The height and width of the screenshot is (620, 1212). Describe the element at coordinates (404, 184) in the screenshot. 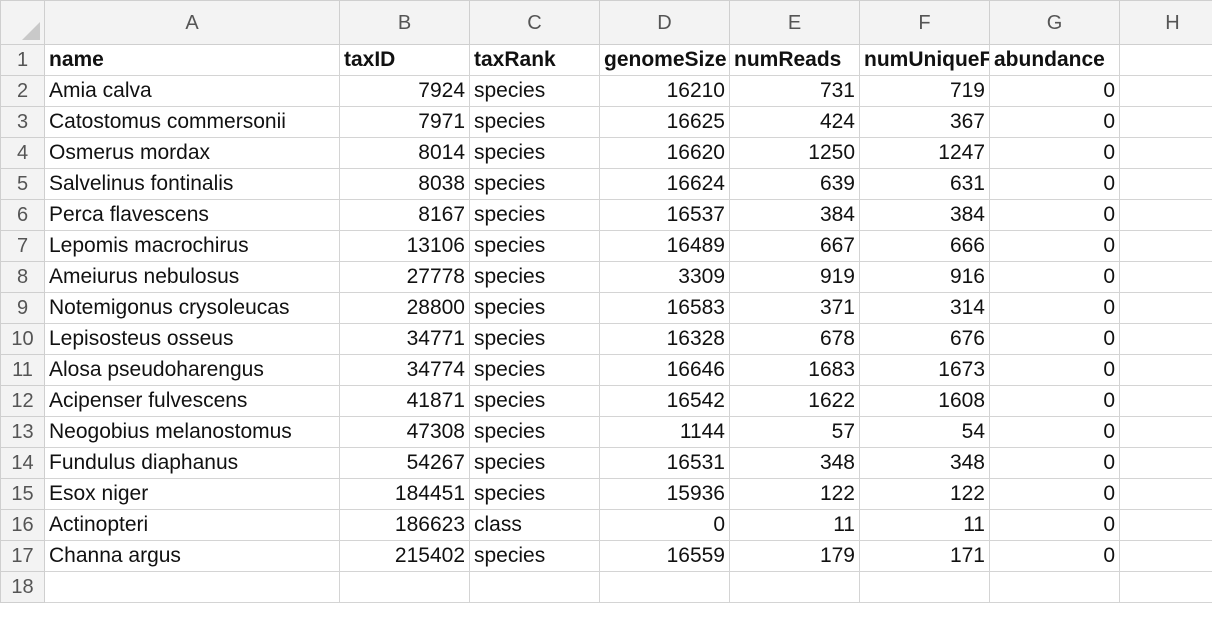

I see `cell: 8038` at that location.